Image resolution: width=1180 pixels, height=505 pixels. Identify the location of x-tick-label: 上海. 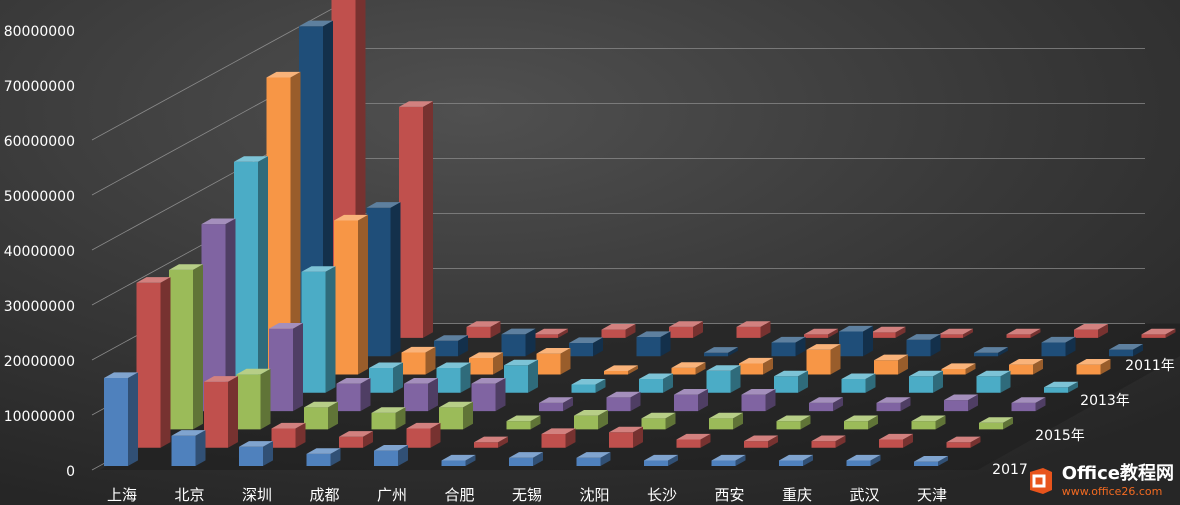
(122, 495).